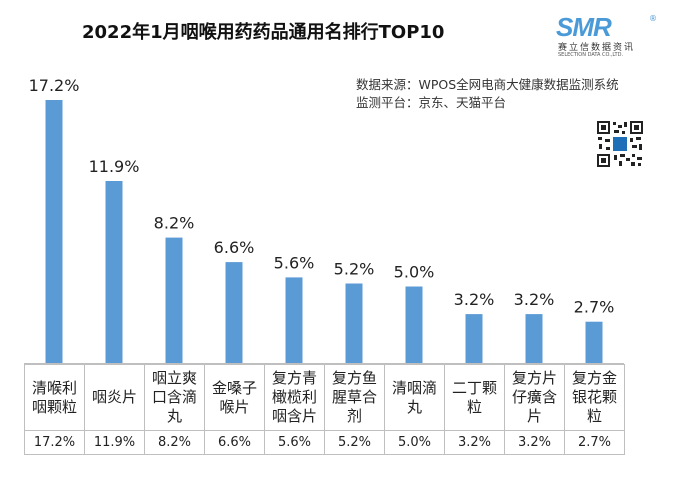 This screenshot has height=477, width=699. What do you see at coordinates (620, 144) in the screenshot?
I see `qr-code-icon` at bounding box center [620, 144].